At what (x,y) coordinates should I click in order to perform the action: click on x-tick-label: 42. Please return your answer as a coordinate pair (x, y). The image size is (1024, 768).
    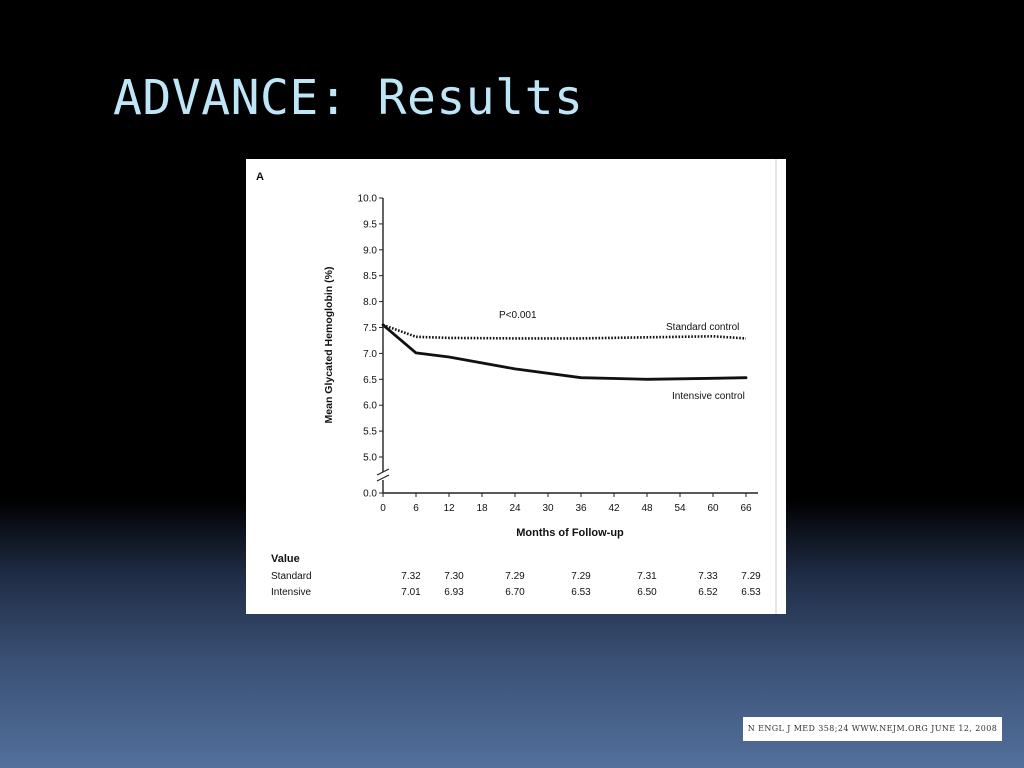
    Looking at the image, I should click on (614, 508).